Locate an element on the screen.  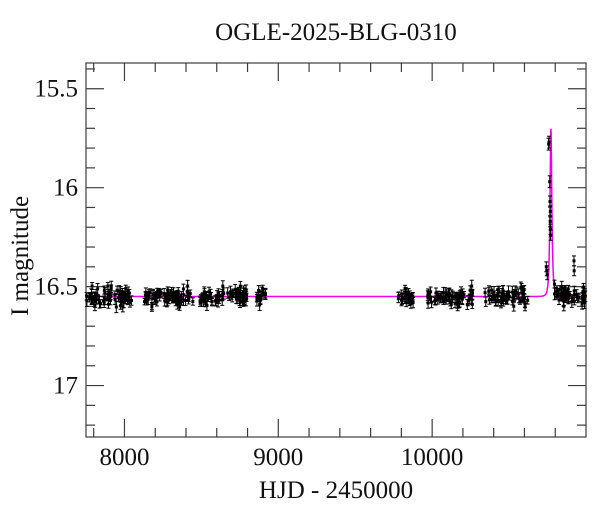
x-tick-label: 9000 is located at coordinates (278, 457).